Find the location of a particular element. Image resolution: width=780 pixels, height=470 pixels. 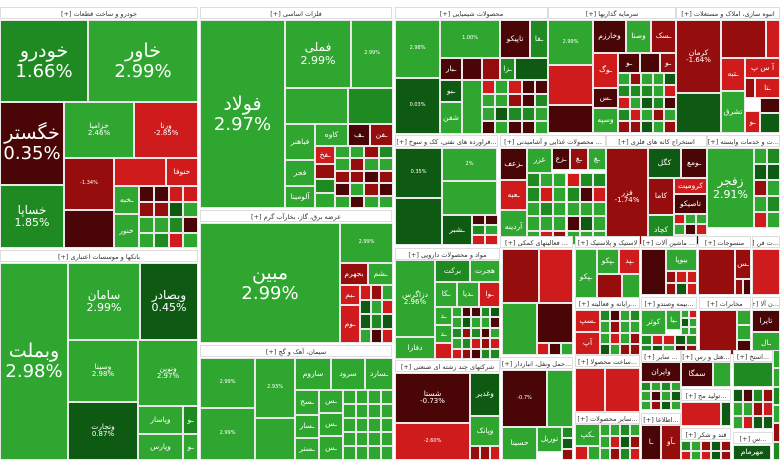

stock-tile: شفن is located at coordinates (451, 118).